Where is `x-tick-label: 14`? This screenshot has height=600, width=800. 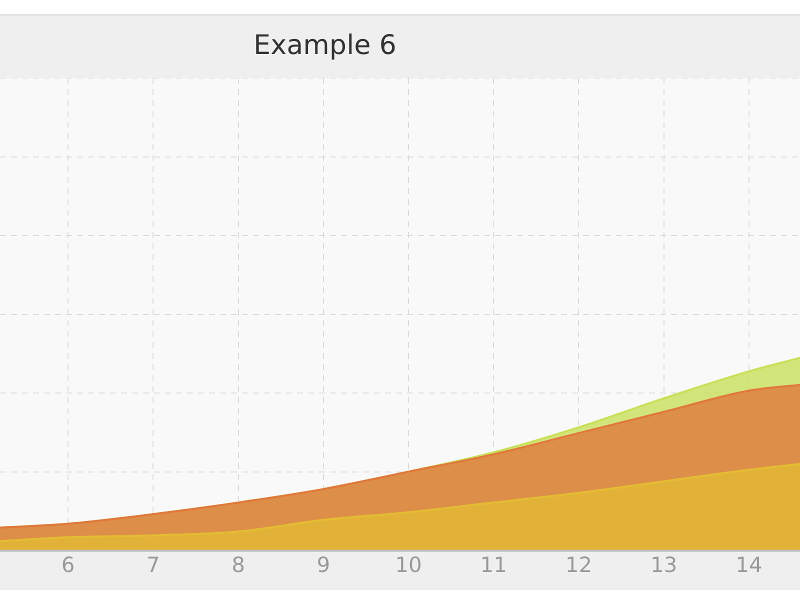
x-tick-label: 14 is located at coordinates (749, 564).